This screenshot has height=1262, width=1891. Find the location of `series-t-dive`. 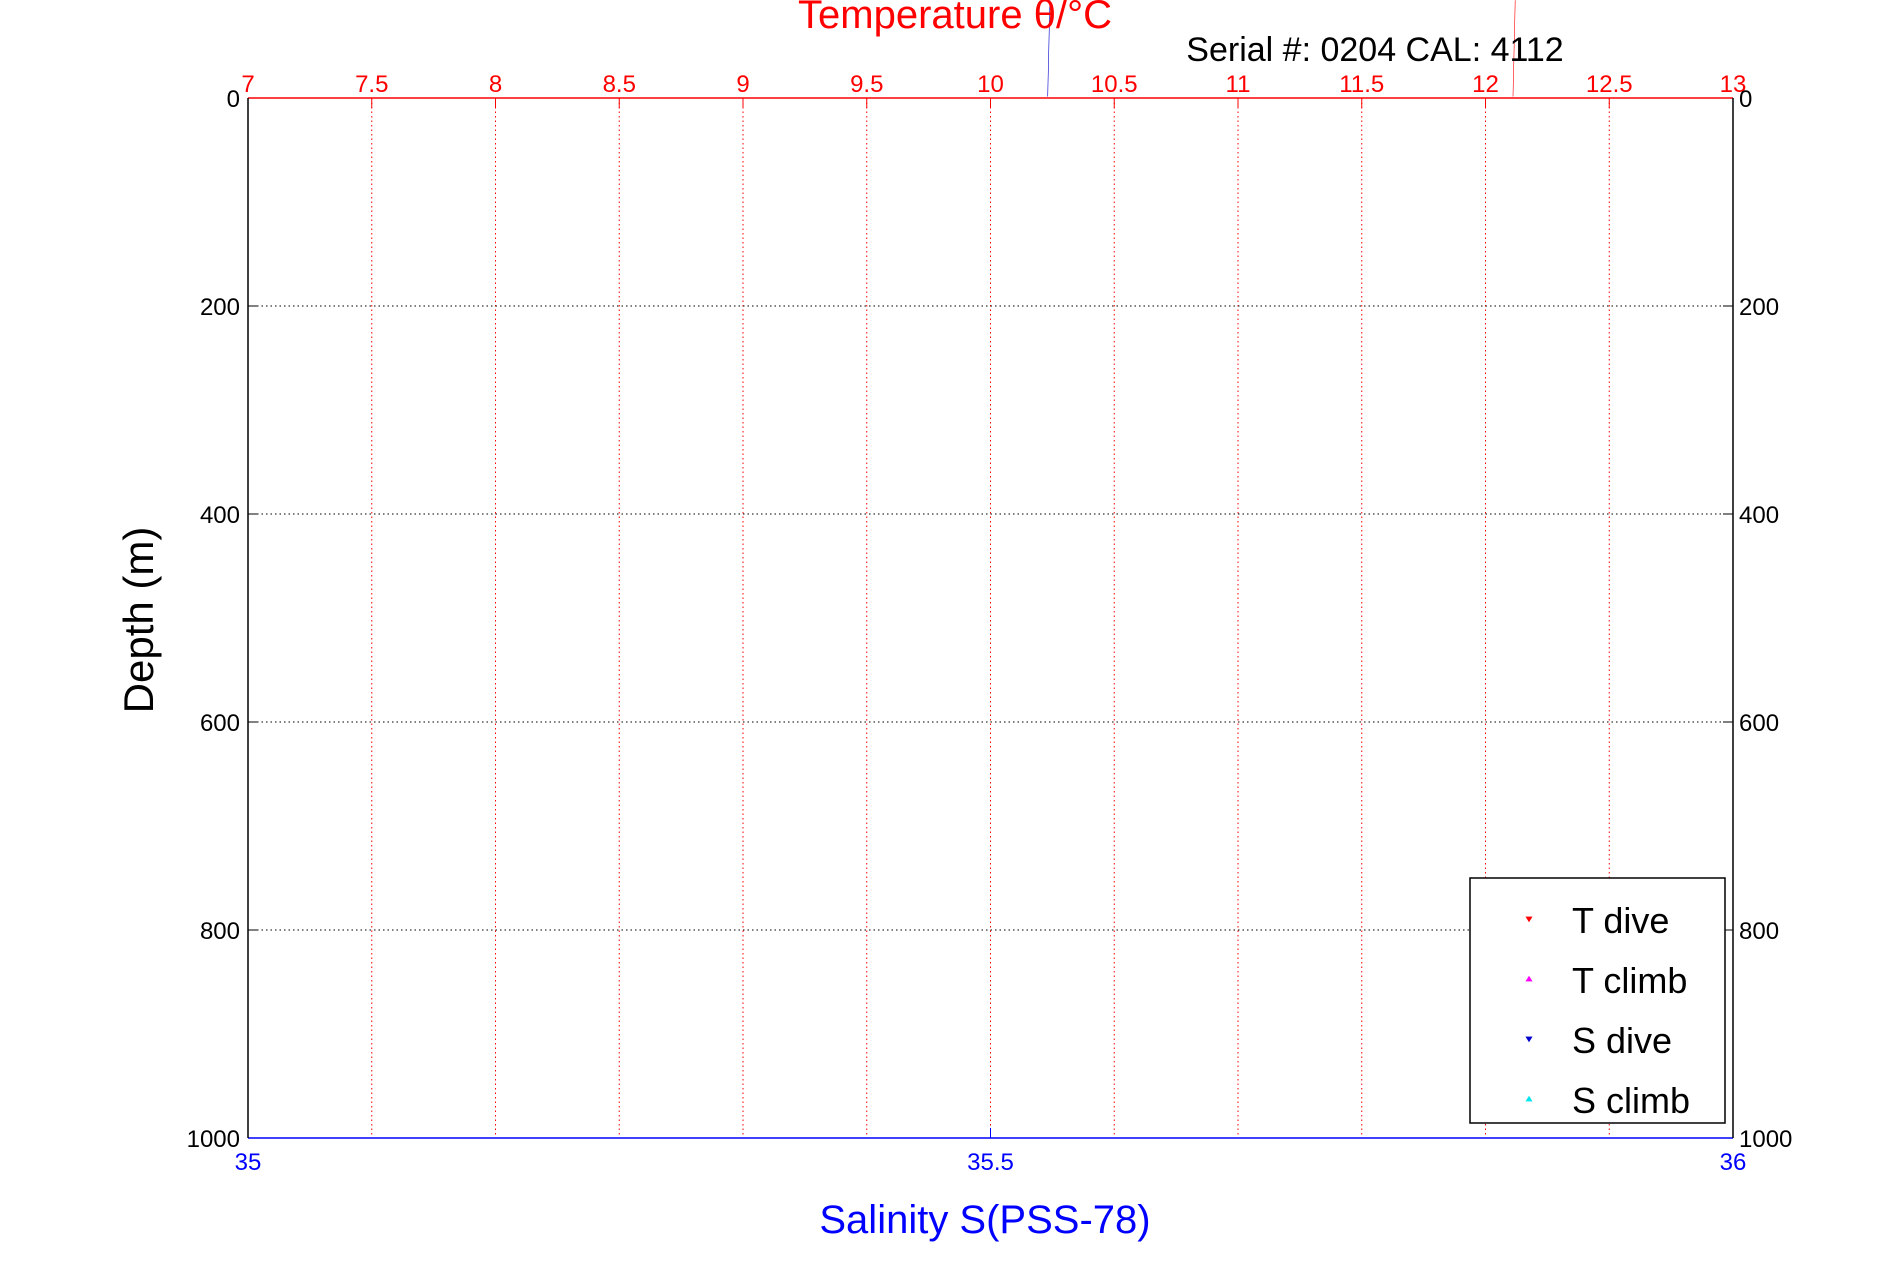

series-t-dive is located at coordinates (1514, 48).